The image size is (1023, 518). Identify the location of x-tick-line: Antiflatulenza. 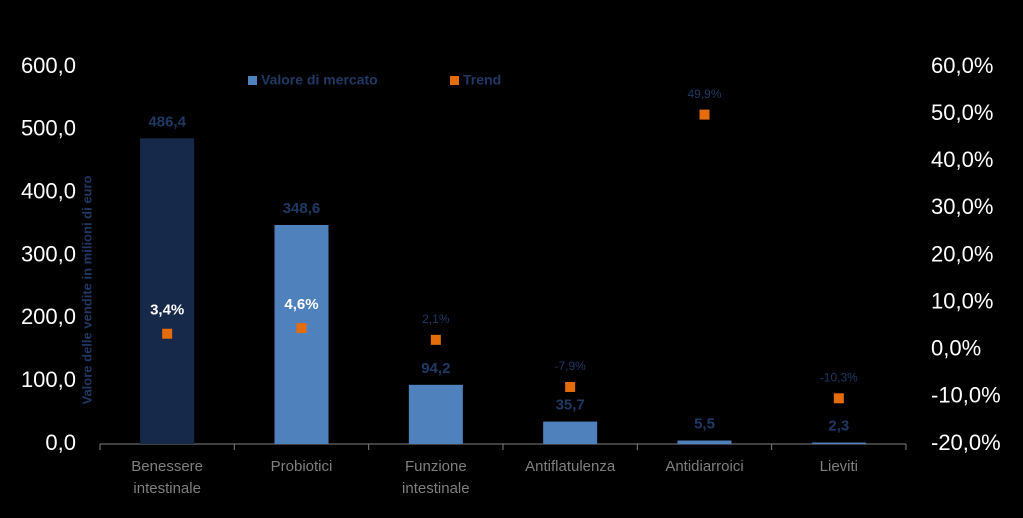
(570, 466).